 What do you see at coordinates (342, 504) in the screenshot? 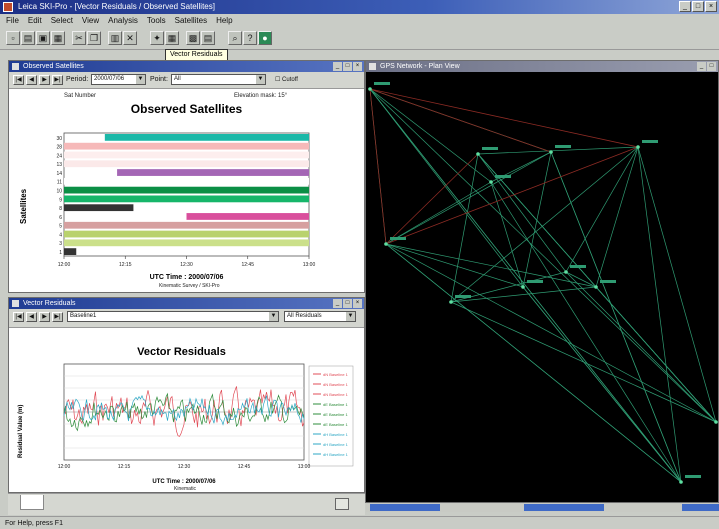
I see `tab-scroll-button` at bounding box center [342, 504].